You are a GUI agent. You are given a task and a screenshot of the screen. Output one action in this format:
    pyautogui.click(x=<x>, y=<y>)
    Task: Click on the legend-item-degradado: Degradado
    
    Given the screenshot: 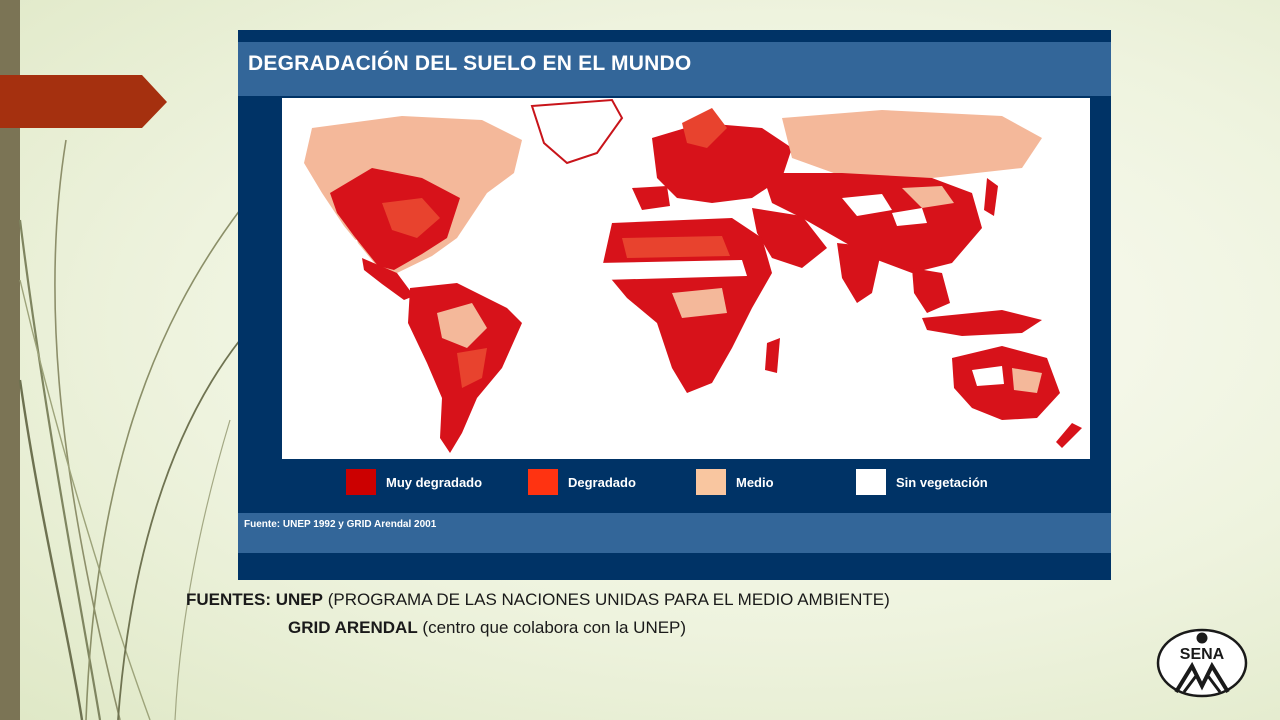 What is the action you would take?
    pyautogui.click(x=582, y=482)
    